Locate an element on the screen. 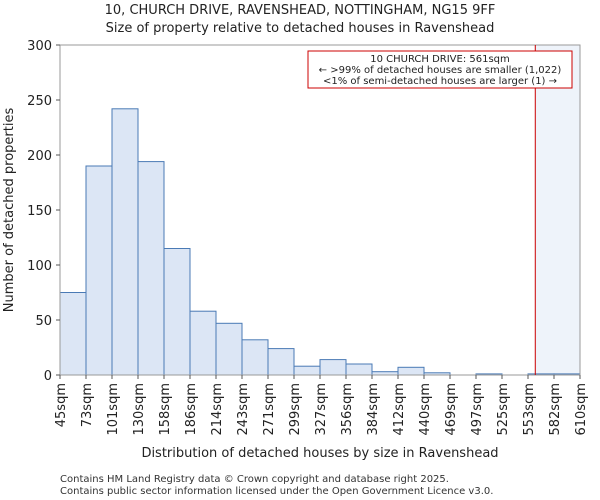 This screenshot has width=600, height=500. annotation-box is located at coordinates (440, 69).